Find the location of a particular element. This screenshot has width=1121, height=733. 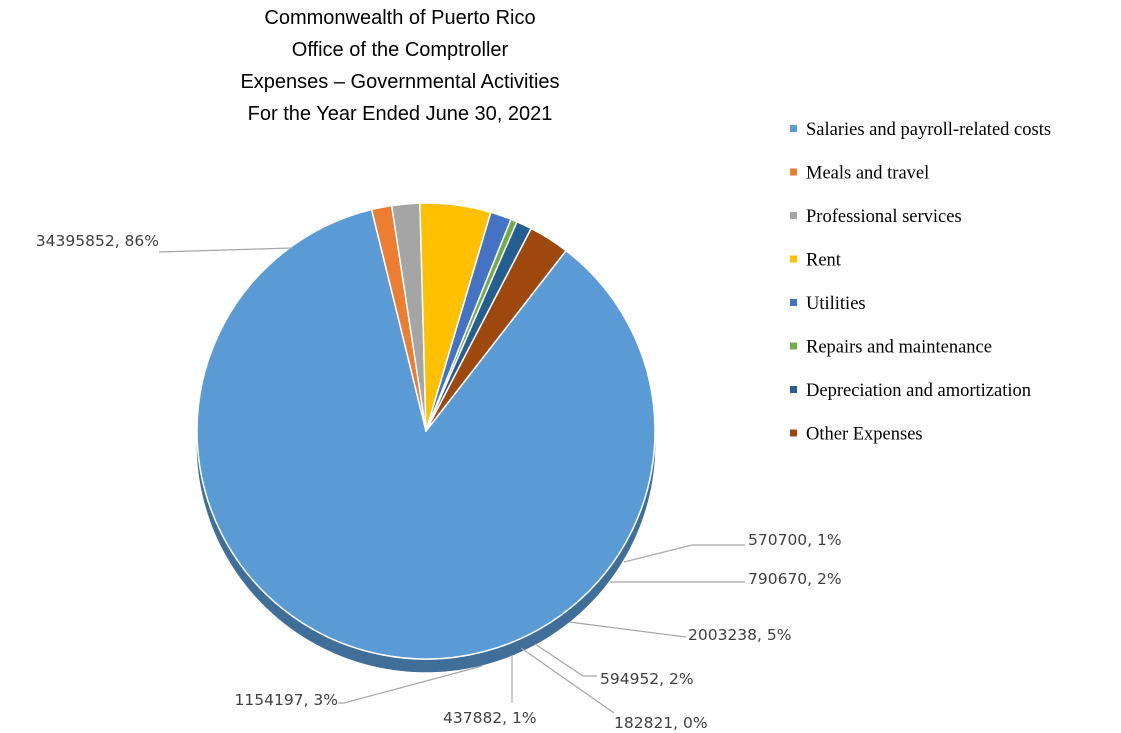

legend-label-meals-and-travel: Meals and travel is located at coordinates (867, 174).